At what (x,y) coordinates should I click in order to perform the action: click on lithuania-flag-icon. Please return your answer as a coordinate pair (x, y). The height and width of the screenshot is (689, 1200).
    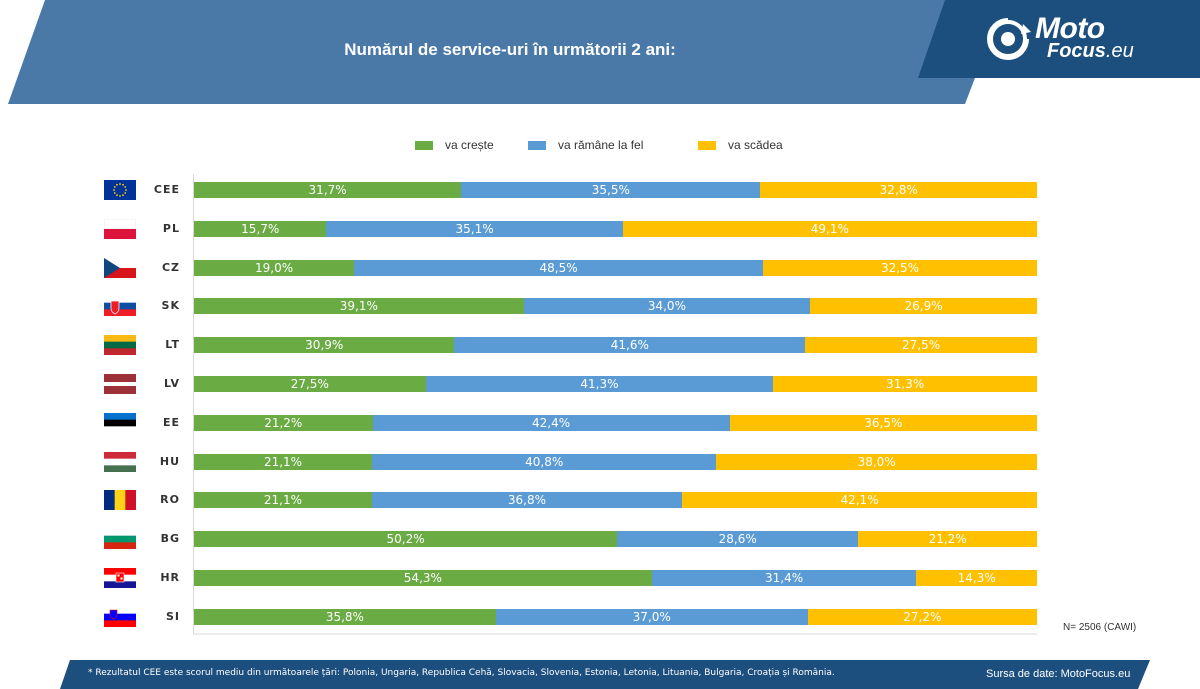
    Looking at the image, I should click on (120, 345).